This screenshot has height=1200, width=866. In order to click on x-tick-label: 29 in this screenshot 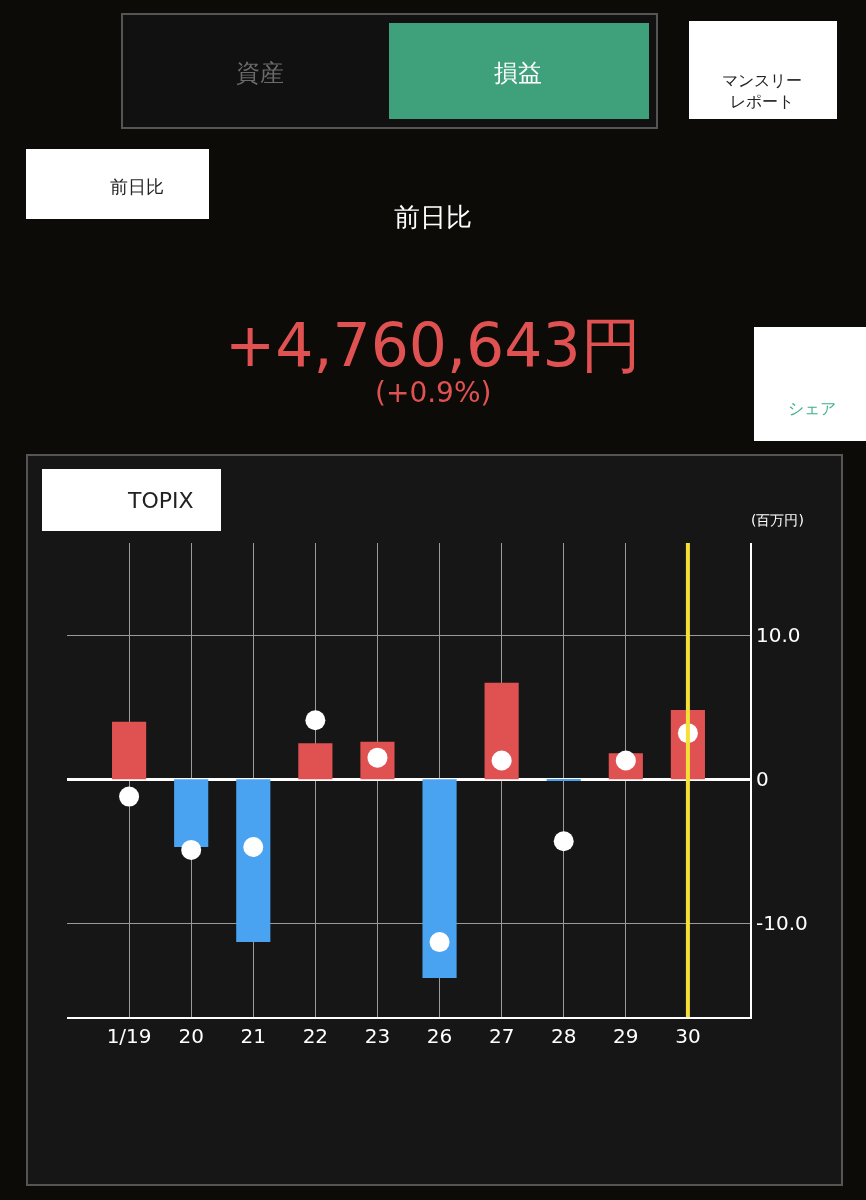, I will do `click(626, 1036)`.